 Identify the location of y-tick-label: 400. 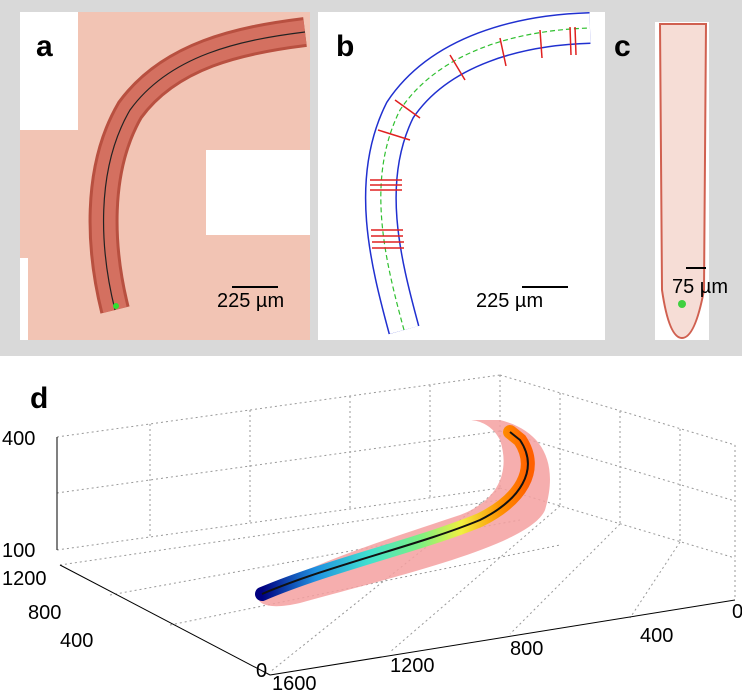
(76, 641).